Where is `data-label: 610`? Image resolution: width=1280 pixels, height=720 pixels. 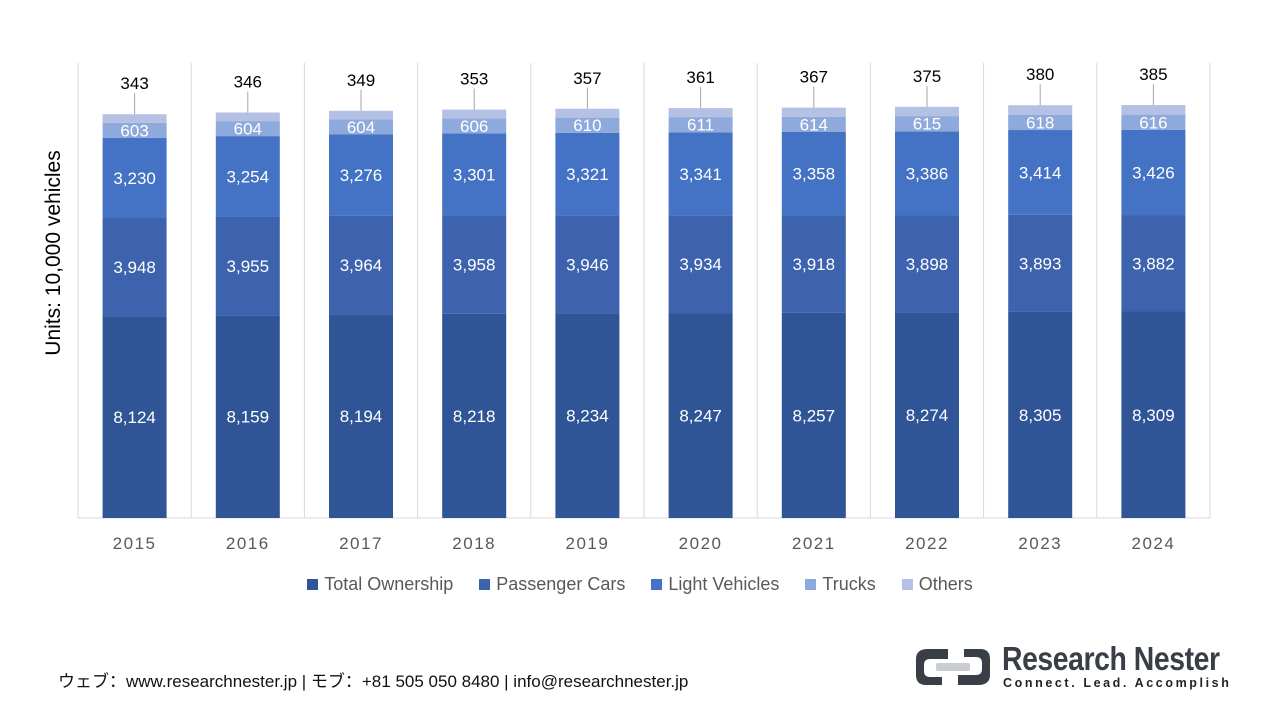 data-label: 610 is located at coordinates (587, 125).